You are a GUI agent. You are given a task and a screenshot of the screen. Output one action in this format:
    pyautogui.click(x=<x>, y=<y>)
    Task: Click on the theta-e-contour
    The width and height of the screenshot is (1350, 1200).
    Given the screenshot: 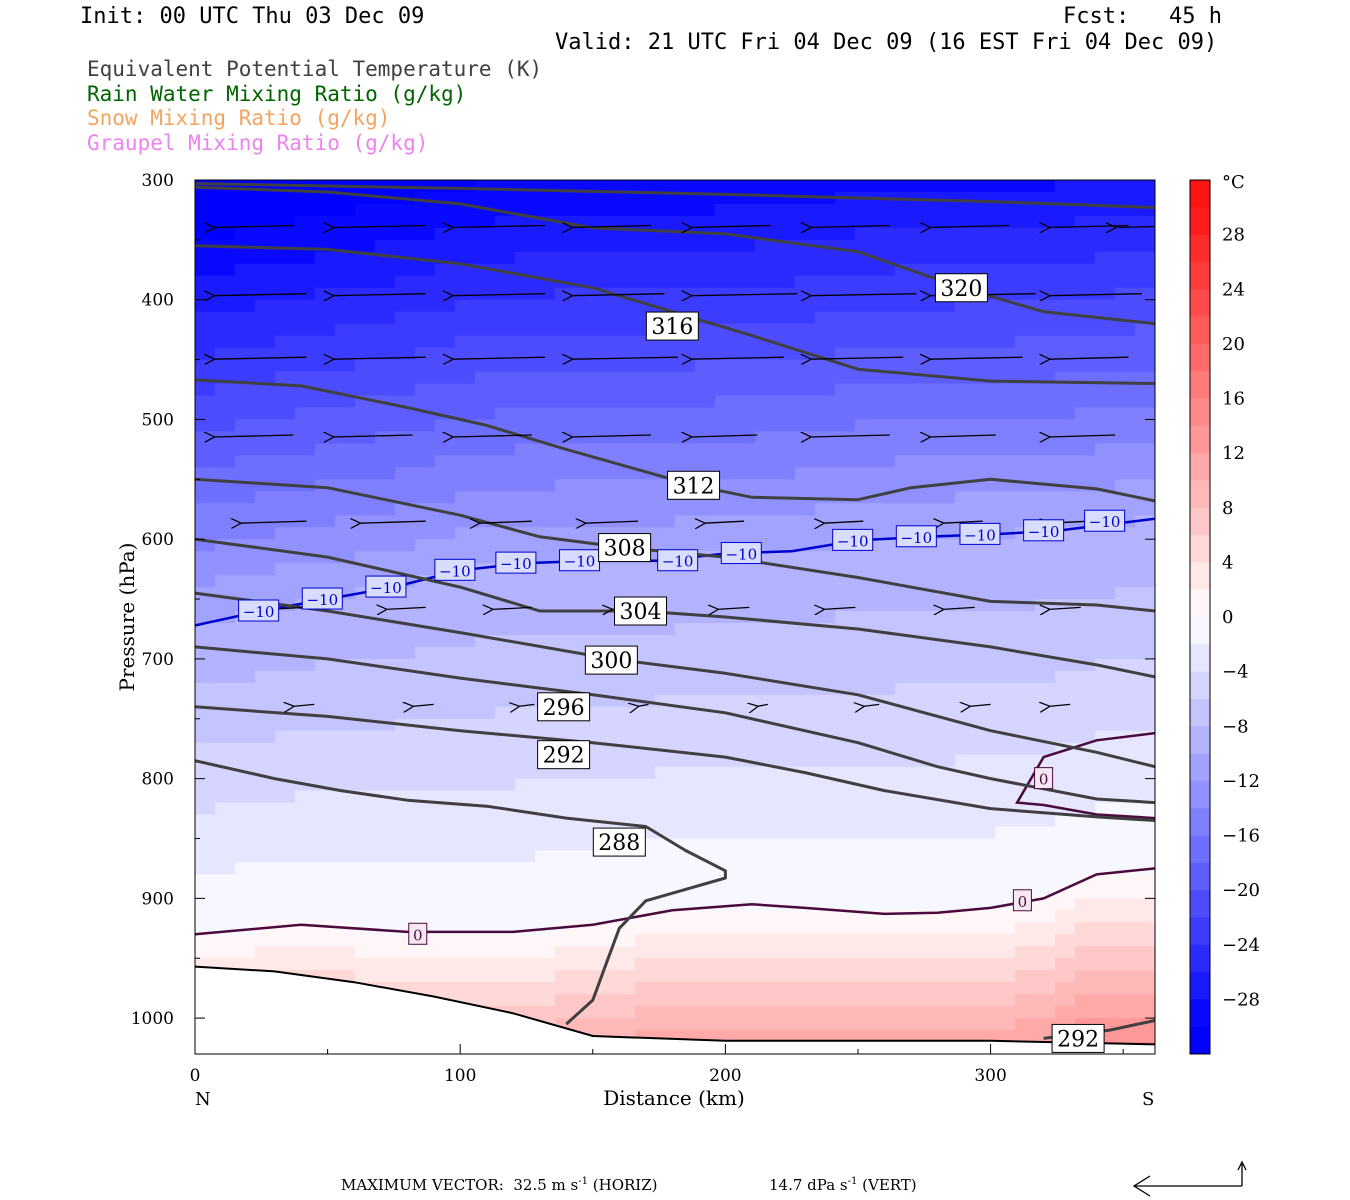 What is the action you would take?
    pyautogui.click(x=461, y=892)
    